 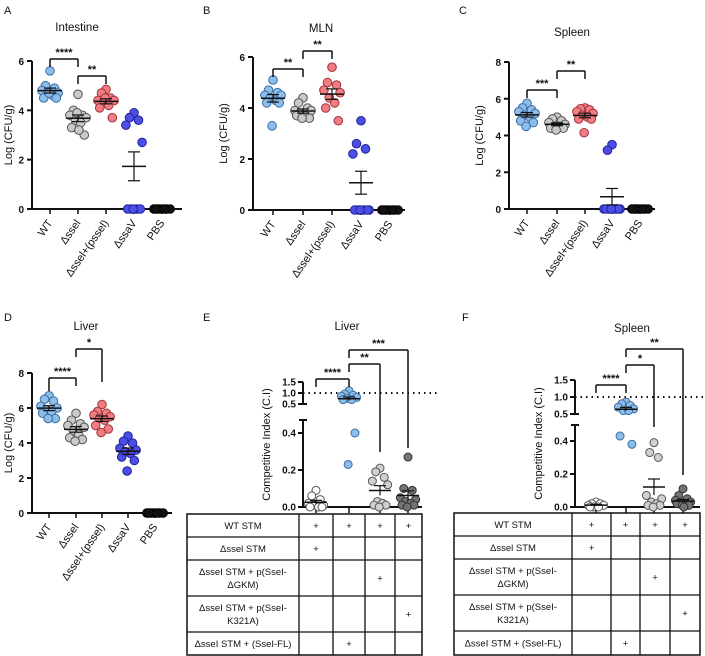 I want to click on chart-title: Intestine, so click(x=76, y=28).